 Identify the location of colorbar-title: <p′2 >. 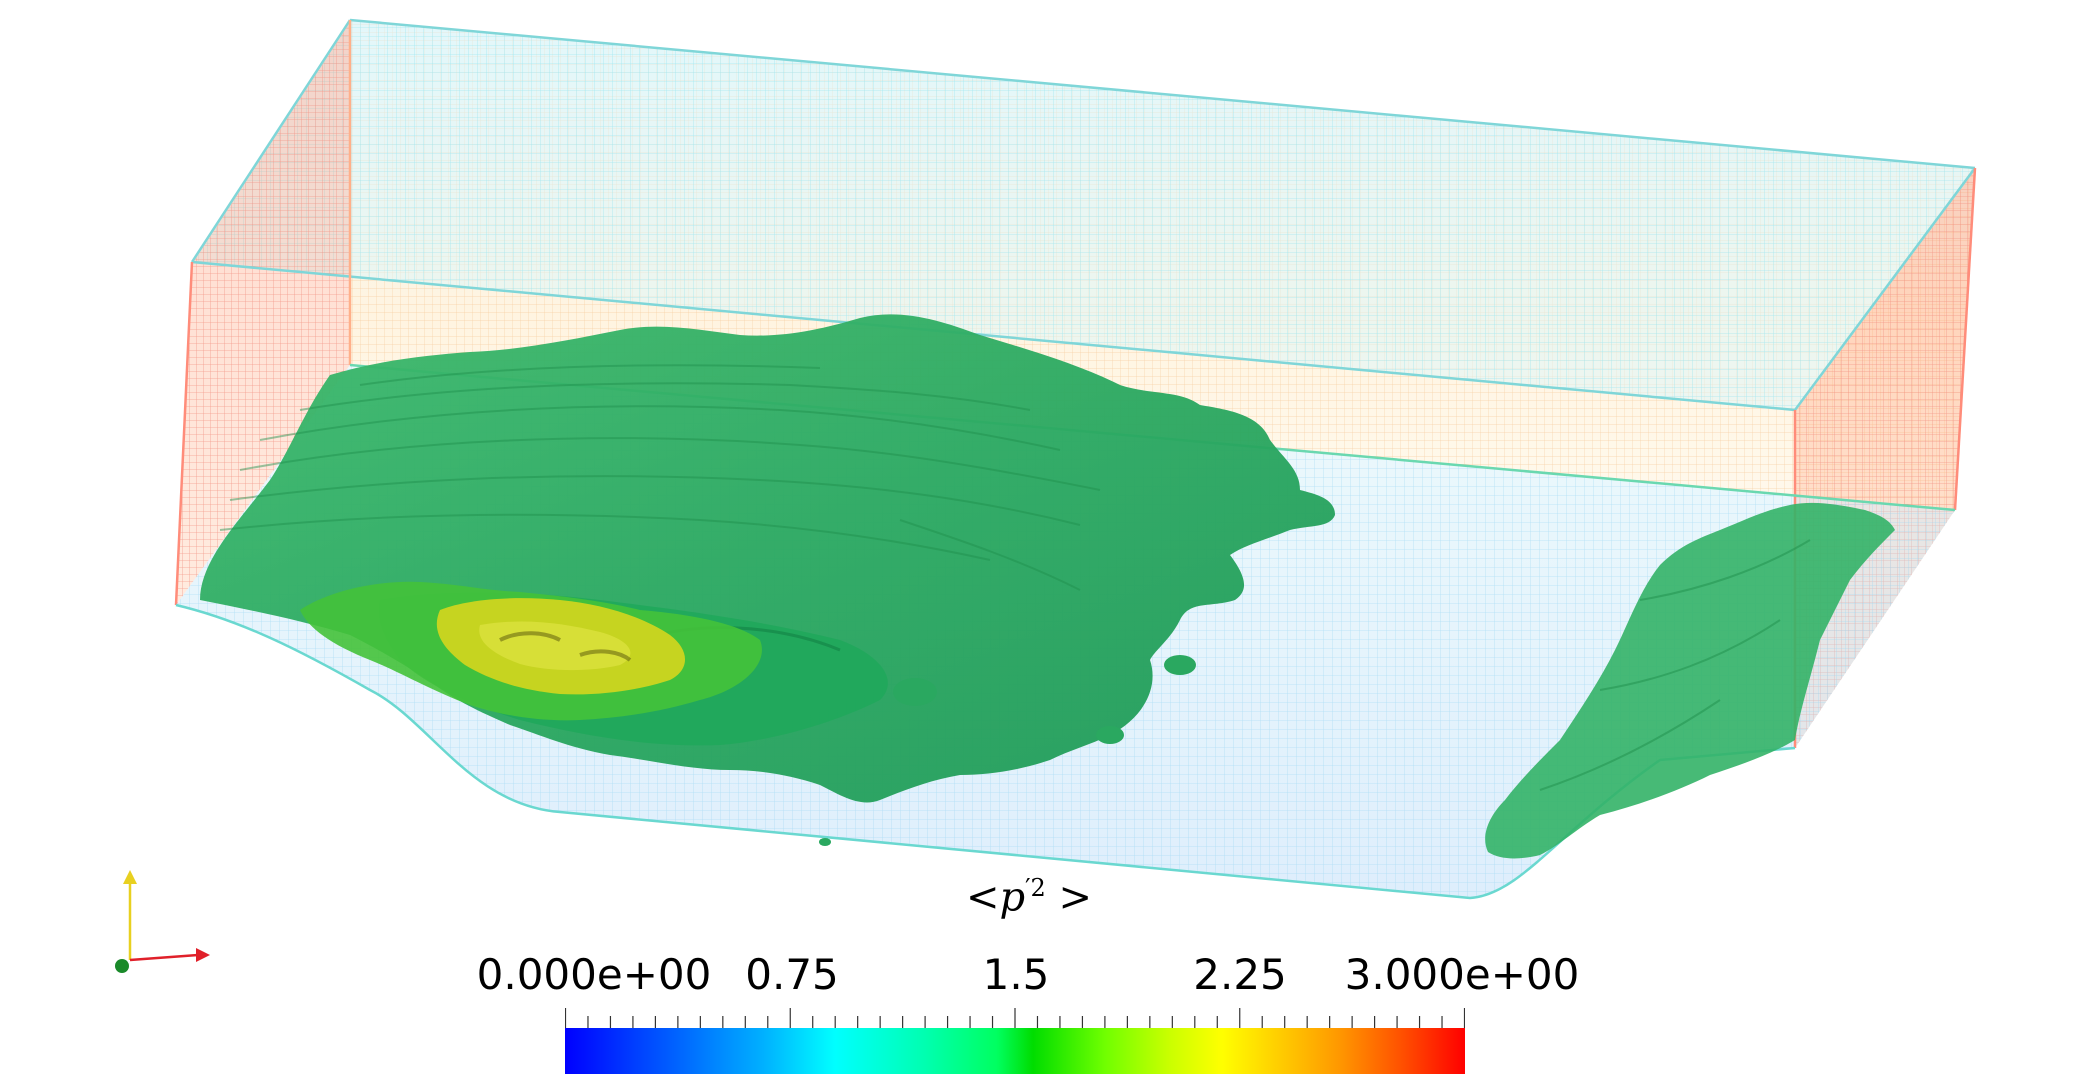
(1029, 897).